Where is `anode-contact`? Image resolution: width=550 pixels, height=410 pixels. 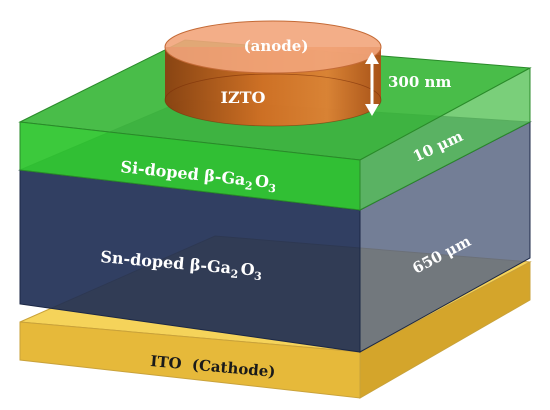 anode-contact is located at coordinates (273, 73).